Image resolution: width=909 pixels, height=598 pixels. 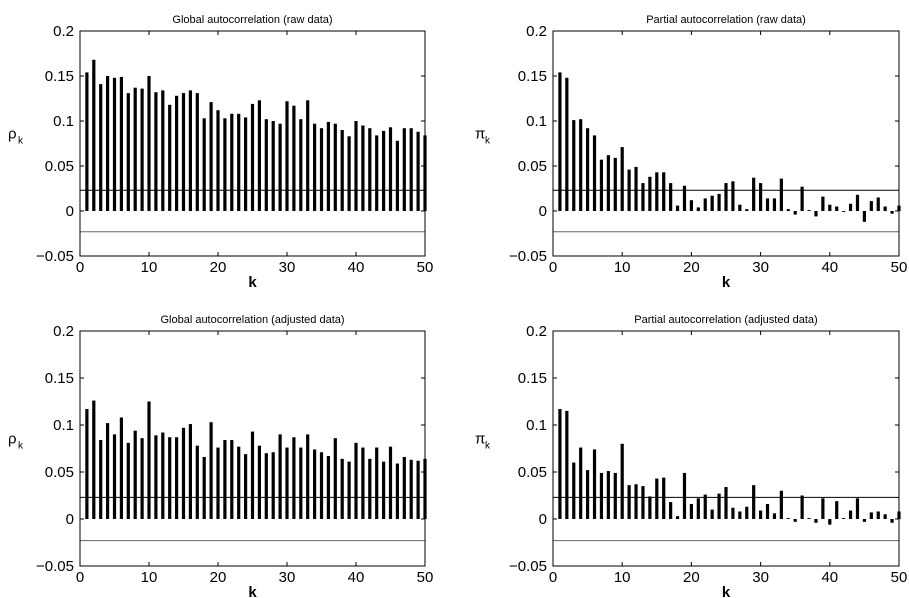 I want to click on axes-box, so click(x=726, y=143).